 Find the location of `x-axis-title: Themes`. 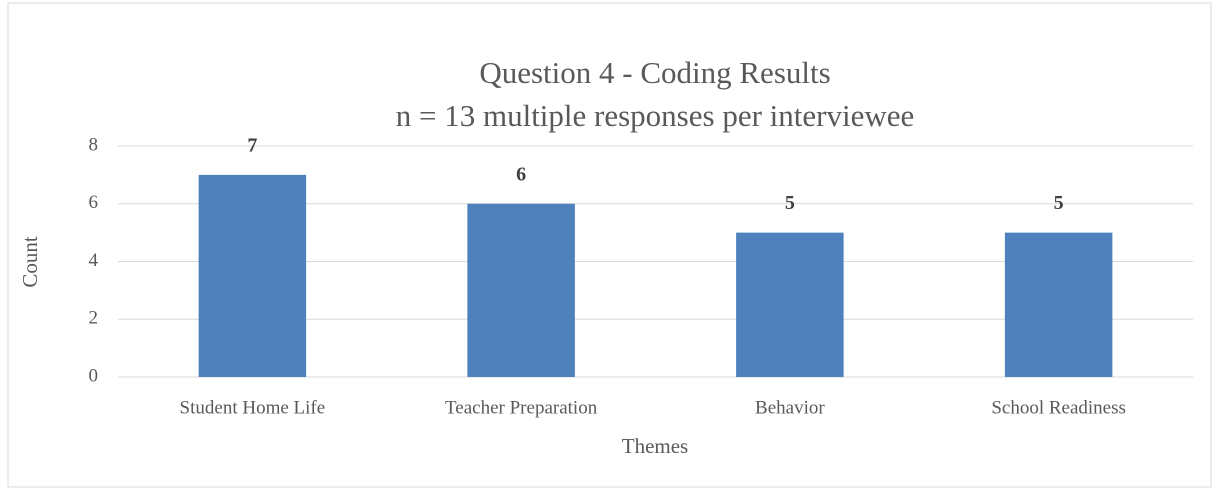

x-axis-title: Themes is located at coordinates (655, 446).